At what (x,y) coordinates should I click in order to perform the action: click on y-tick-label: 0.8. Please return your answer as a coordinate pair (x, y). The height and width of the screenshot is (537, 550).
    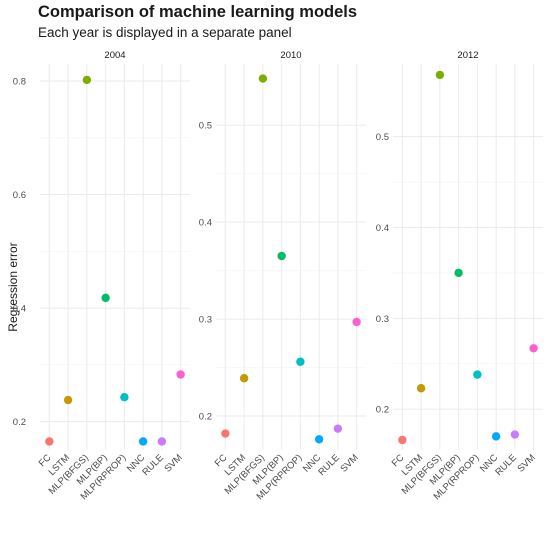
    Looking at the image, I should click on (19, 82).